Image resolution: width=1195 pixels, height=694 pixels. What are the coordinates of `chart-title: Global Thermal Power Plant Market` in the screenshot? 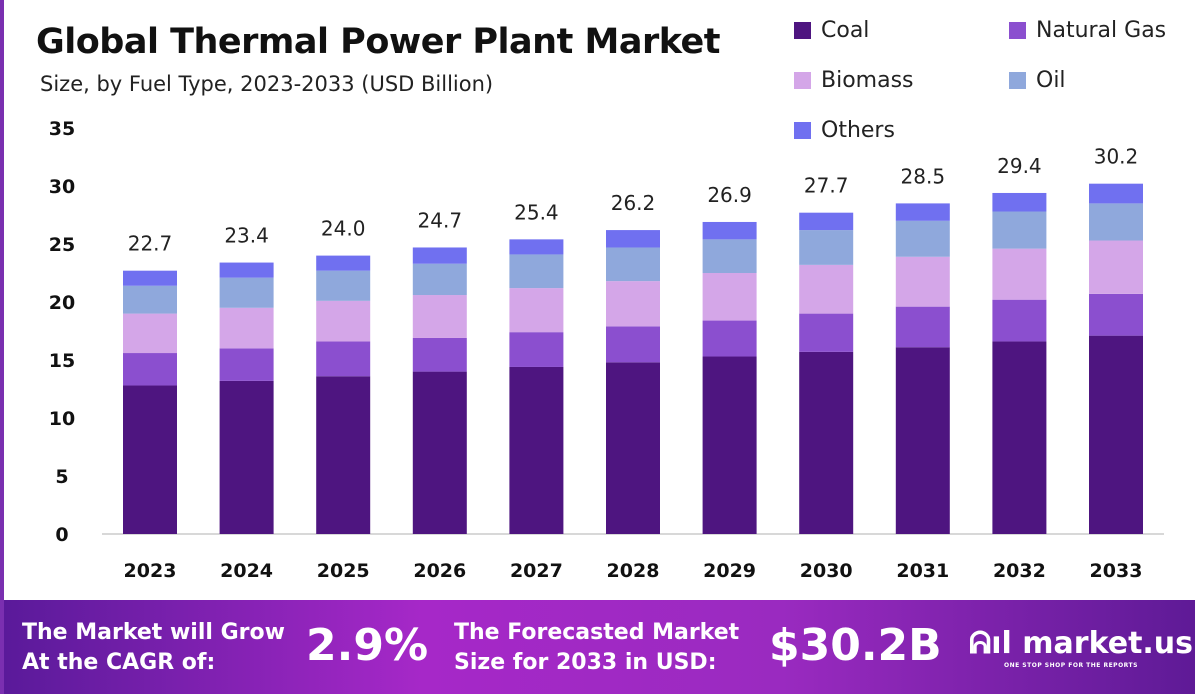 It's located at (378, 42).